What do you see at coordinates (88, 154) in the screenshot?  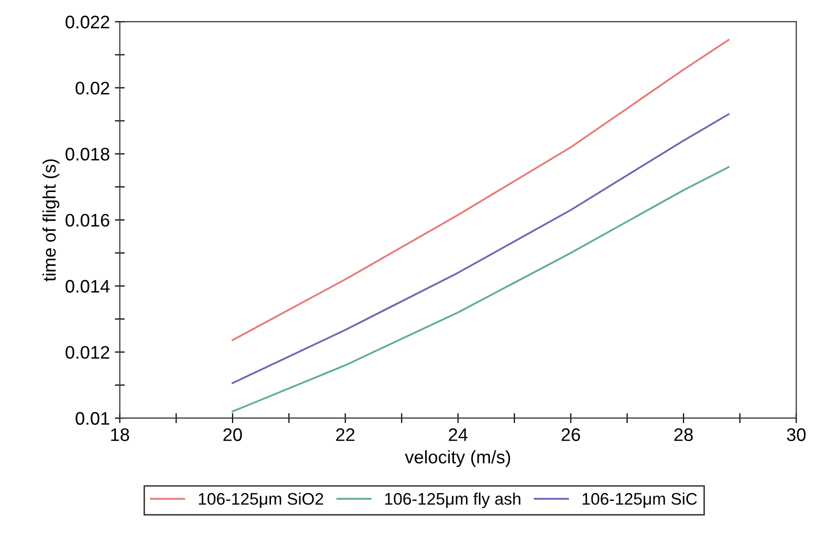 I see `y-tick-label: 0.018` at bounding box center [88, 154].